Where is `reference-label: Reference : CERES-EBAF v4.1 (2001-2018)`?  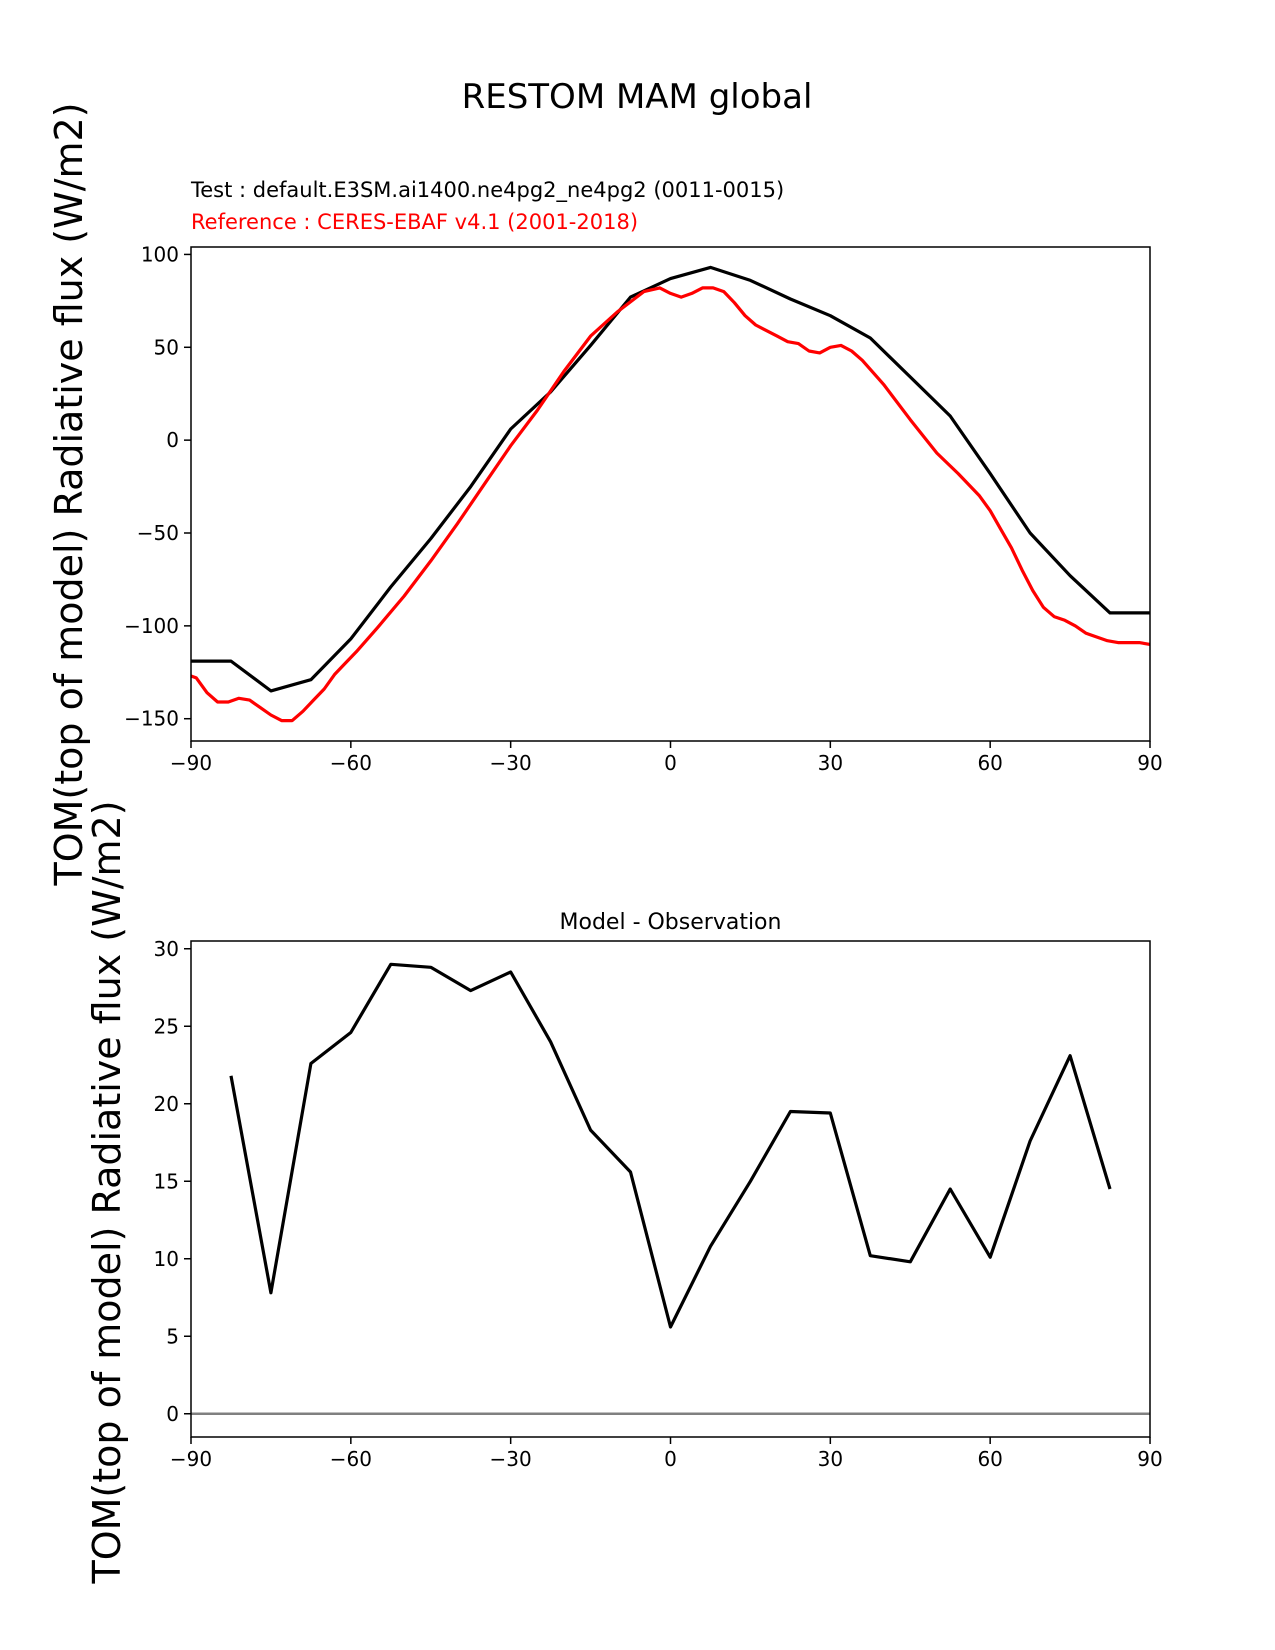 reference-label: Reference : CERES-EBAF v4.1 (2001-2018) is located at coordinates (414, 222).